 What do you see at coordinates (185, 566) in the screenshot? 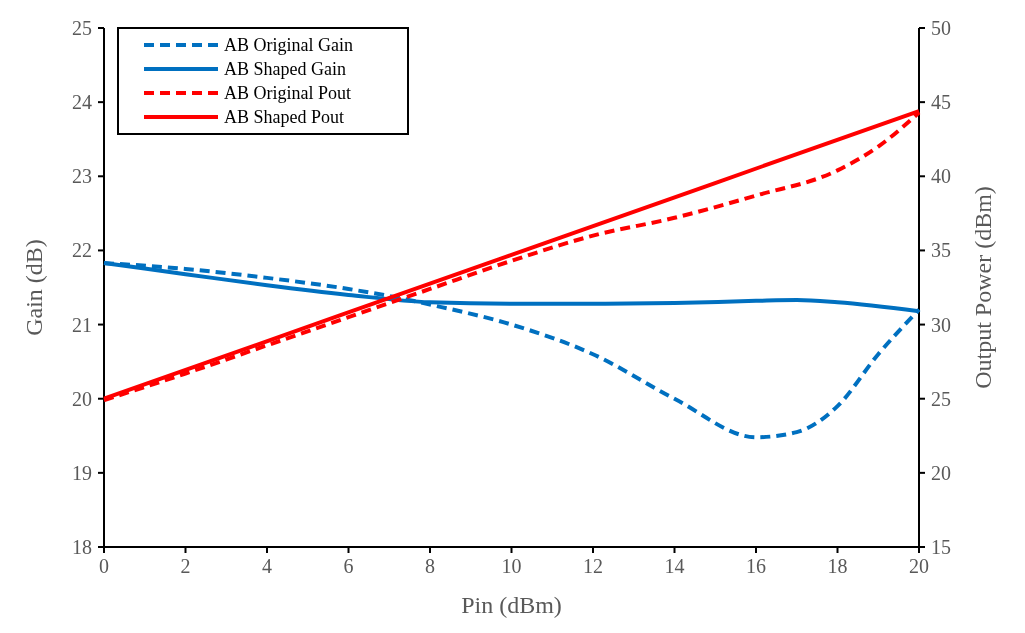
I see `x-tick-label: 2` at bounding box center [185, 566].